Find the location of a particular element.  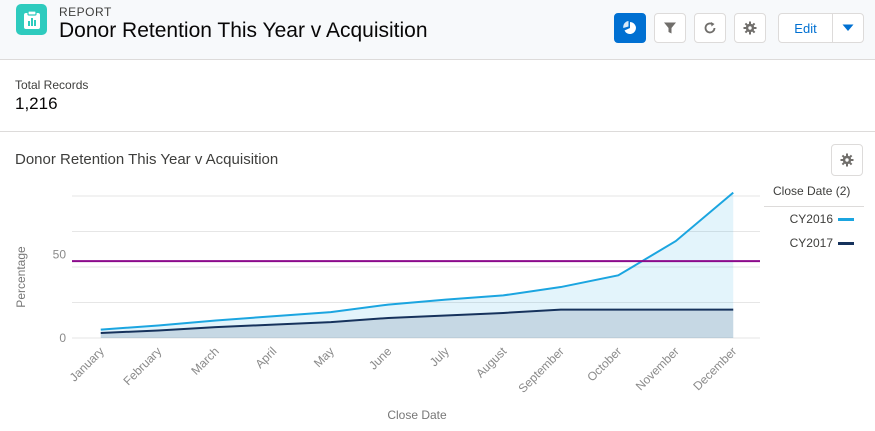

x-tick-label: December is located at coordinates (714, 368).